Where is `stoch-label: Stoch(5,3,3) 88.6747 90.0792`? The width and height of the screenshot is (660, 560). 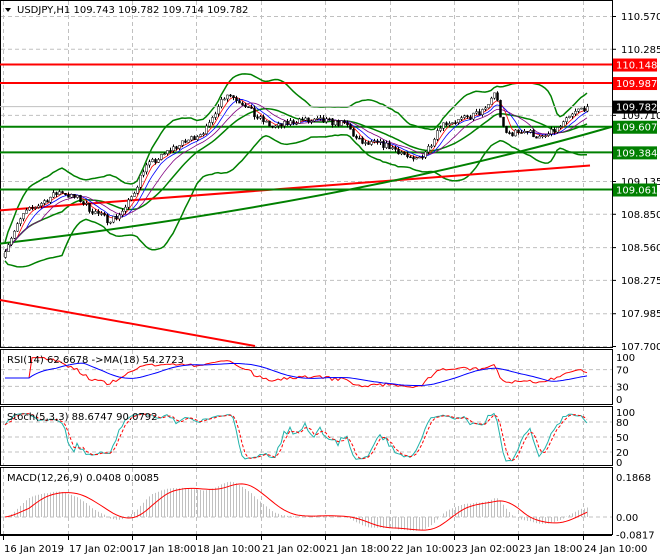 stoch-label: Stoch(5,3,3) 88.6747 90.0792 is located at coordinates (82, 417).